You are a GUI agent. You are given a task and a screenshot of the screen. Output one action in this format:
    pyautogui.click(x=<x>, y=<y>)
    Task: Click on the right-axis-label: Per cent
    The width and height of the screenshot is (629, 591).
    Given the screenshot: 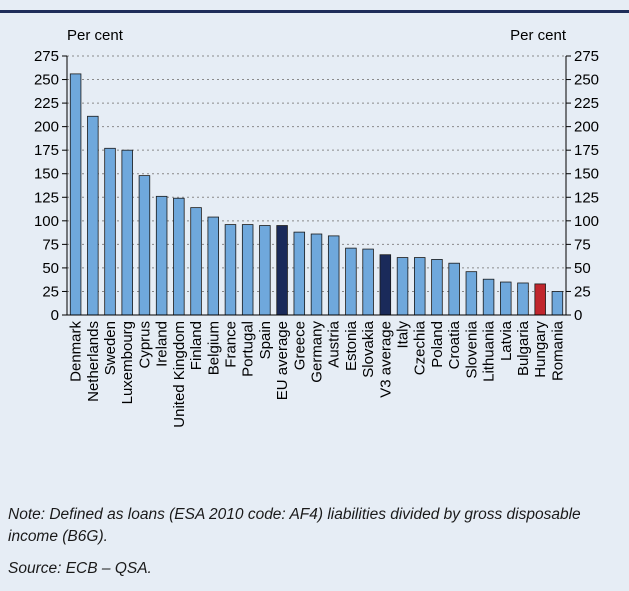 What is the action you would take?
    pyautogui.click(x=538, y=35)
    